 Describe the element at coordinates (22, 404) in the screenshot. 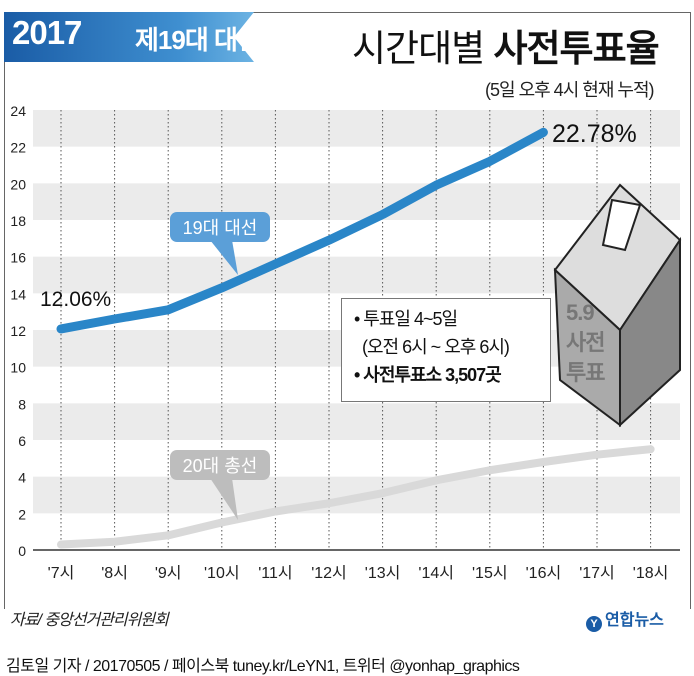

I see `y-tick-label: 8` at that location.